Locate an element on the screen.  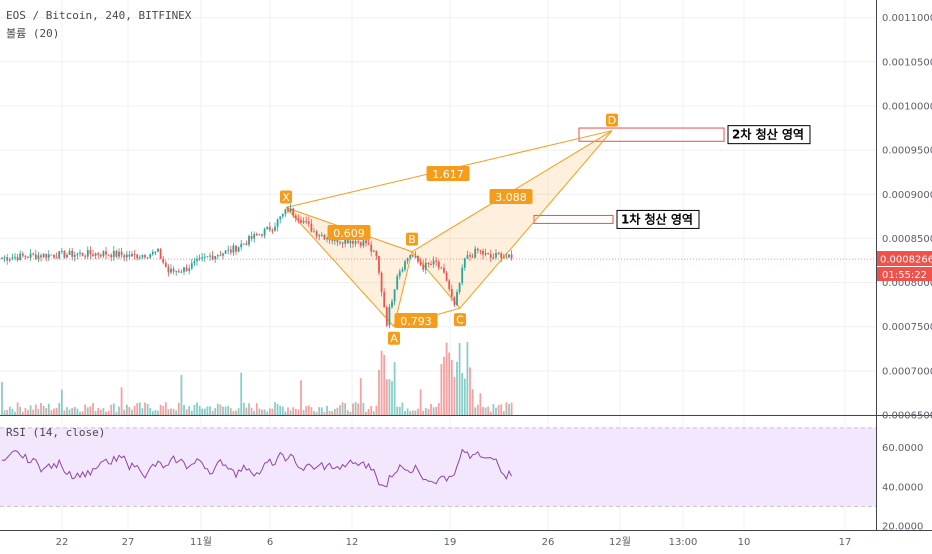
current-price-badge is located at coordinates (904, 259).